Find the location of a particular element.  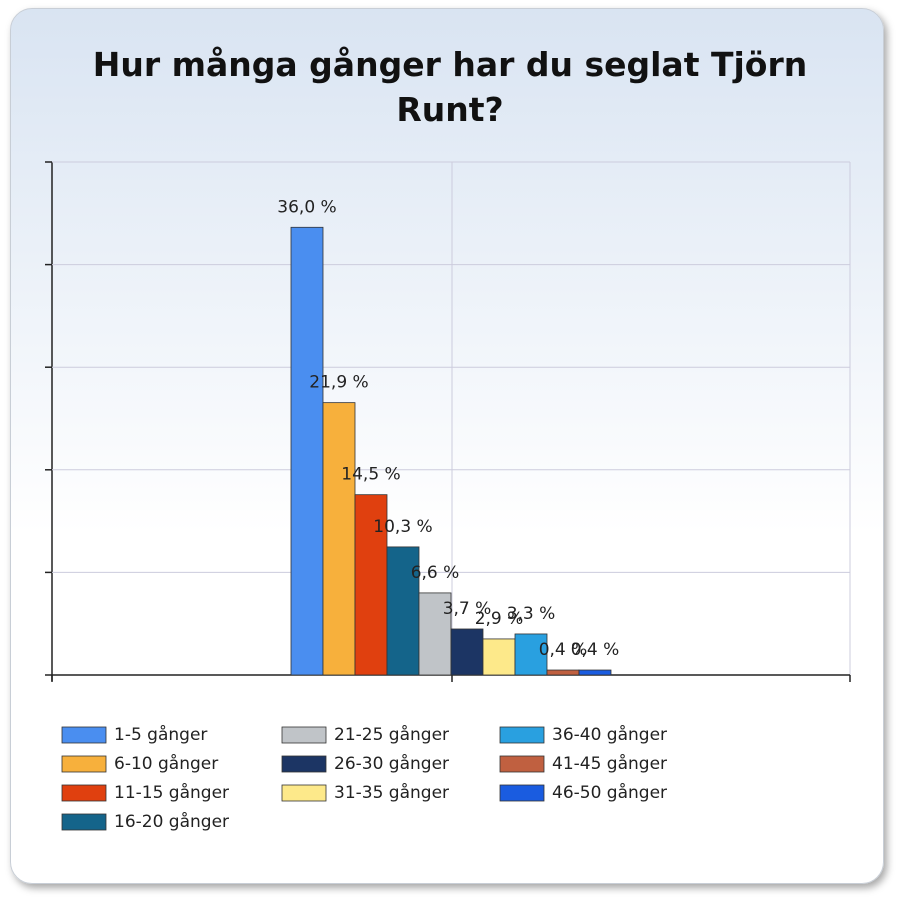

value-label: 6,6 % is located at coordinates (435, 573).